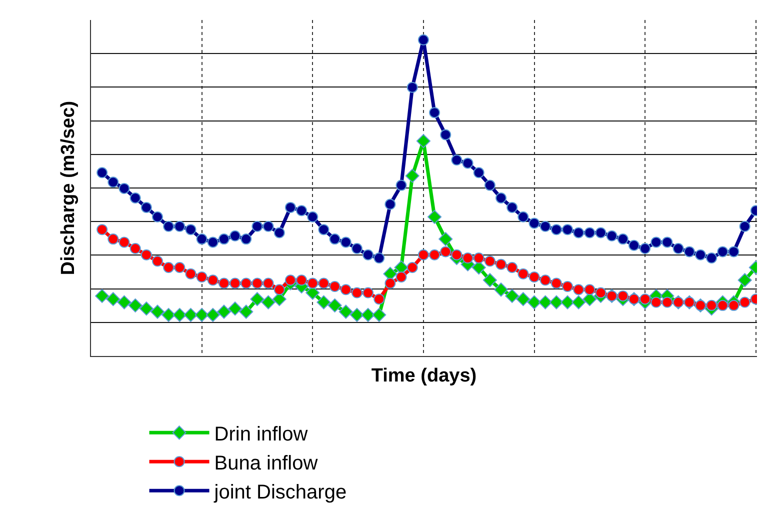 The image size is (774, 522). What do you see at coordinates (424, 375) in the screenshot?
I see `x-axis-title: Time (days)` at bounding box center [424, 375].